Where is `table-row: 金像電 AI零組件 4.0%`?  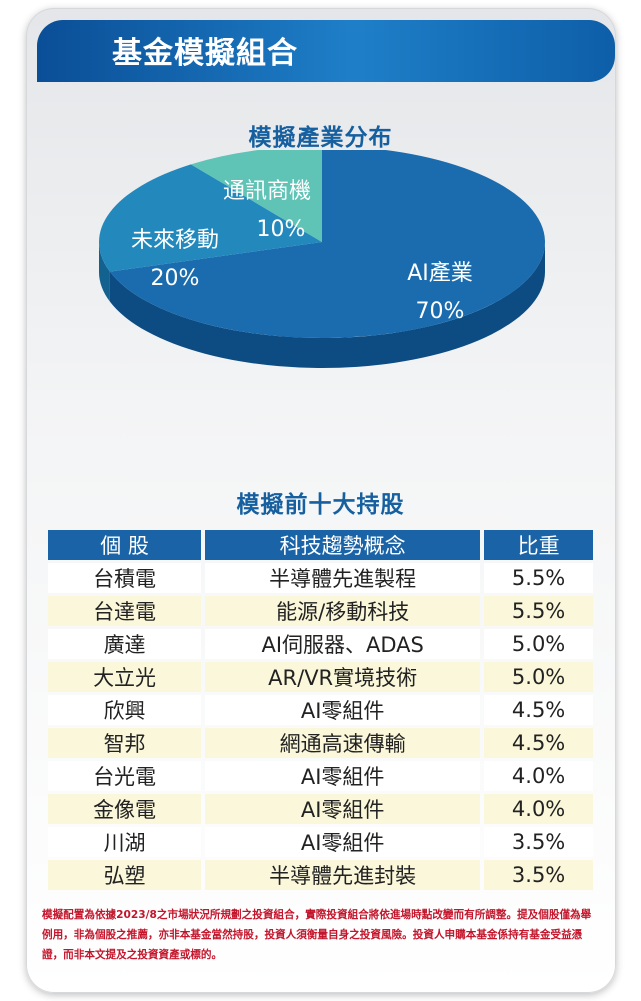
table-row: 金像電 AI零組件 4.0% is located at coordinates (320, 809).